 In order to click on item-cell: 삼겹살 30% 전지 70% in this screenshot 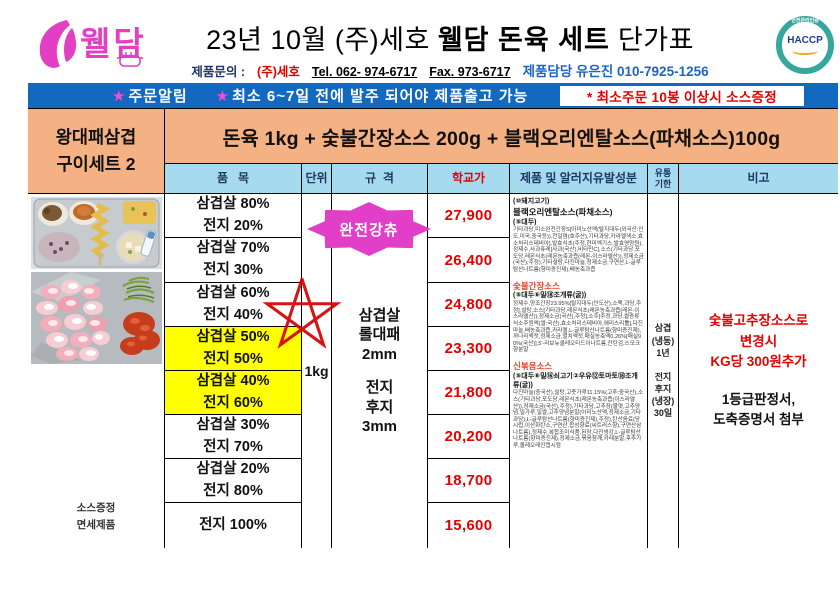, I will do `click(233, 437)`.